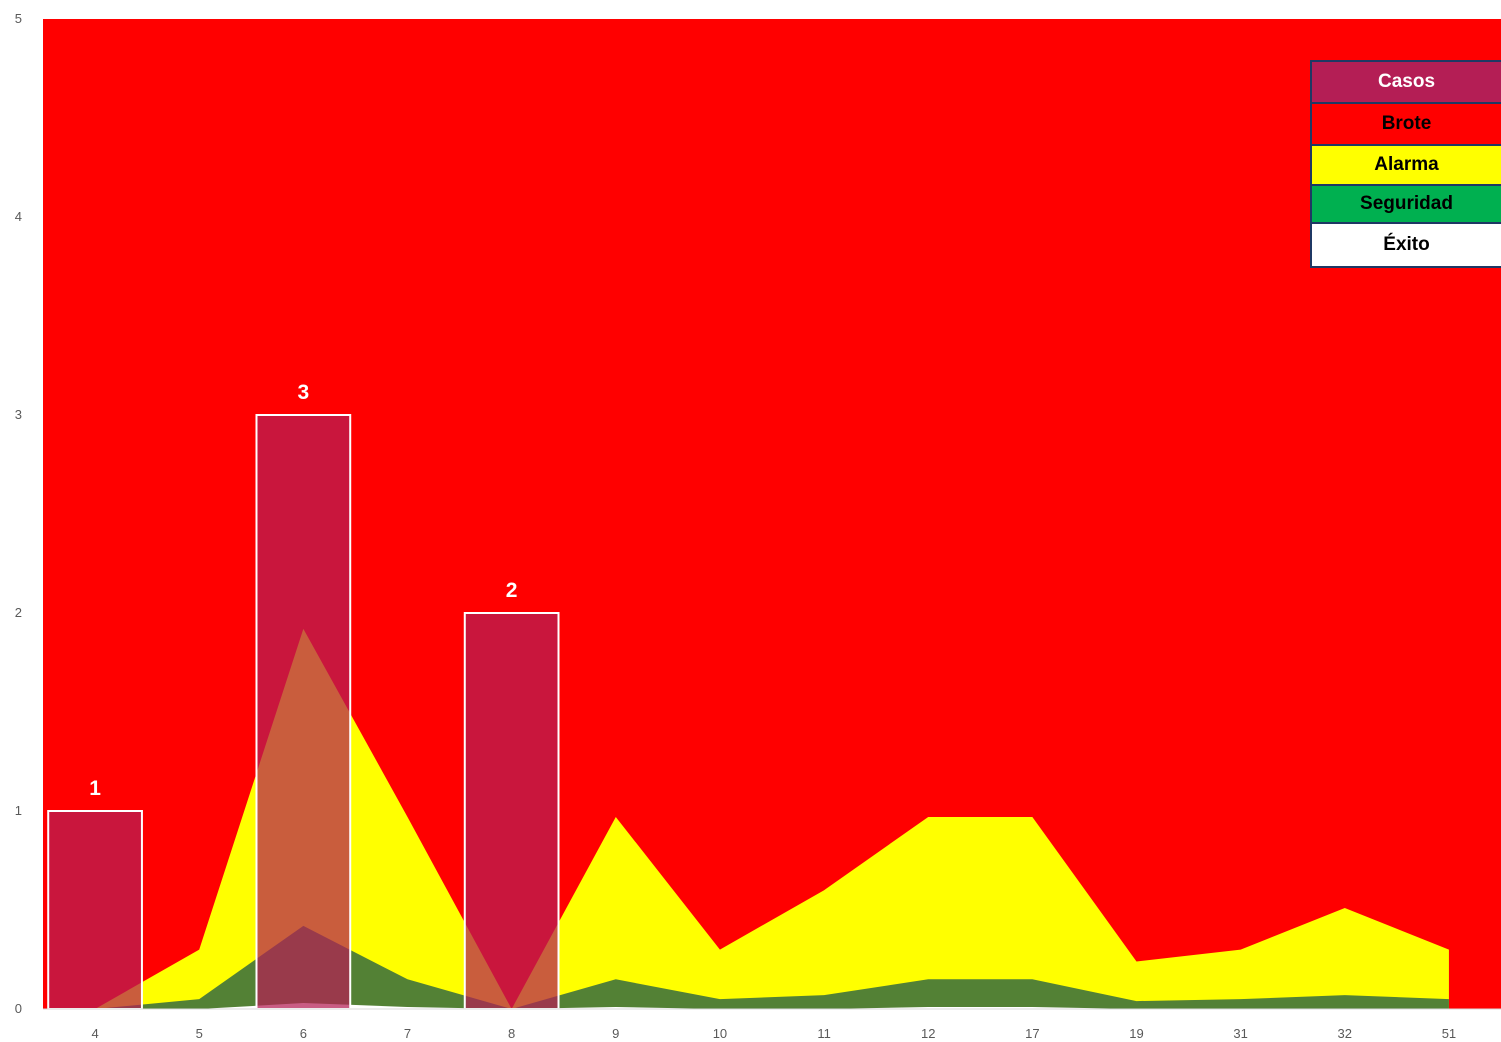 This screenshot has width=1501, height=1042. Describe the element at coordinates (94, 1033) in the screenshot. I see `x-tick-label: 4` at that location.